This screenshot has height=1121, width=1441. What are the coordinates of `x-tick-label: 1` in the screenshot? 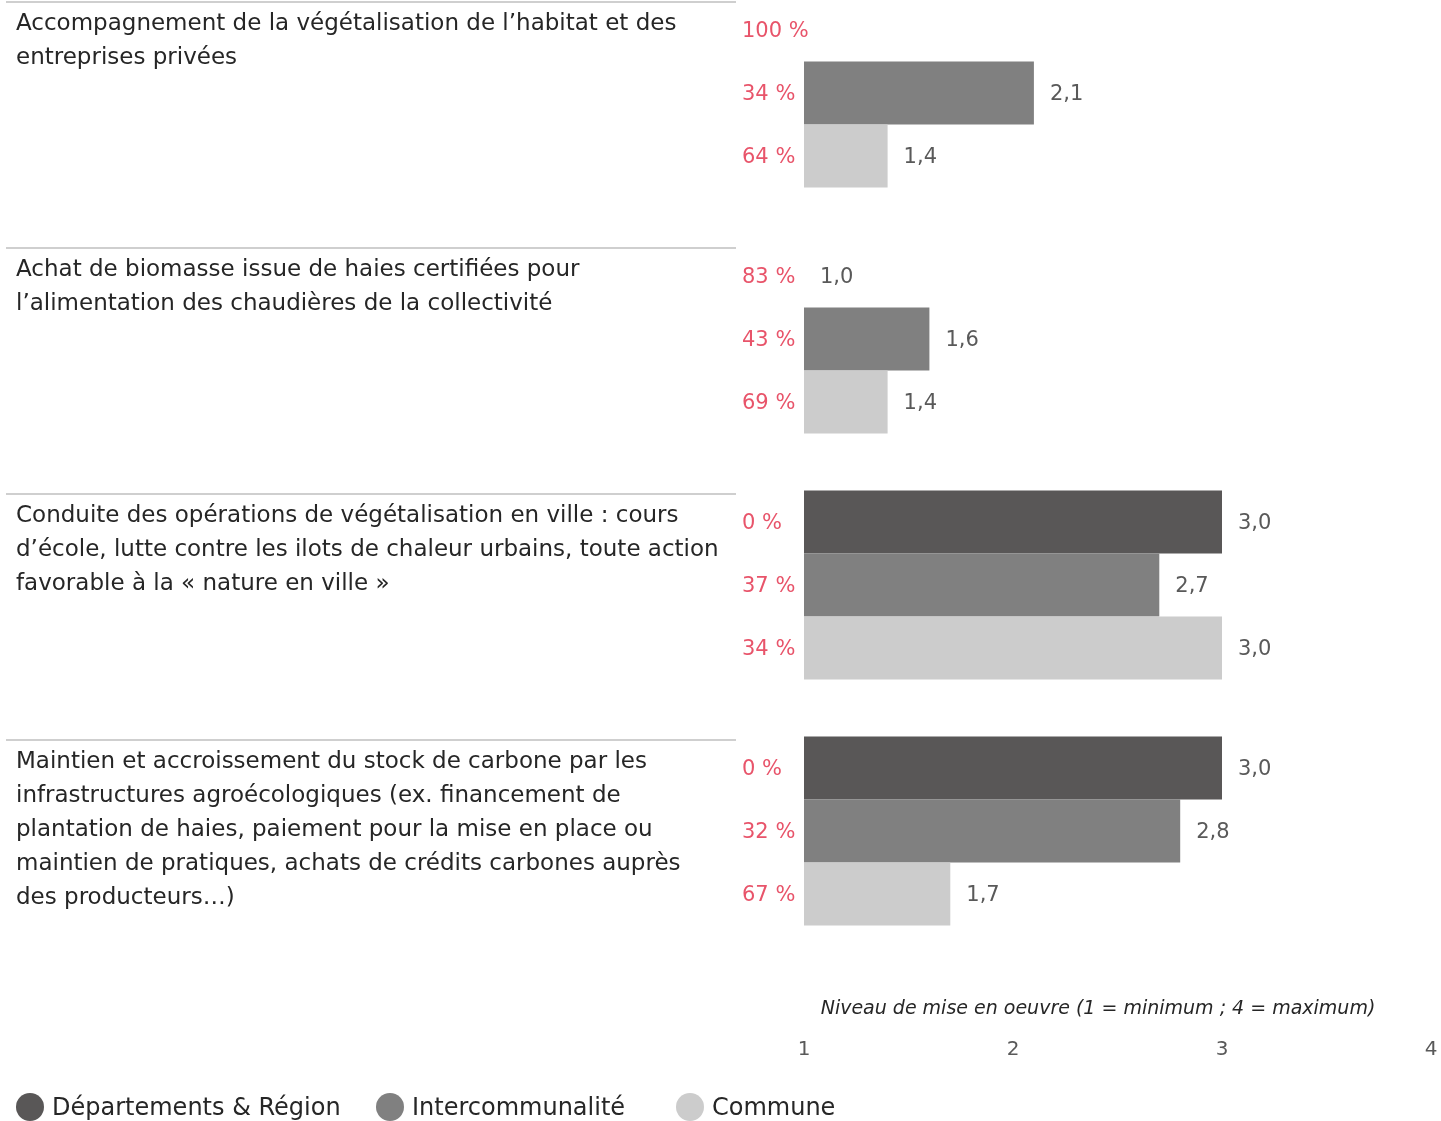 It's located at (804, 1048).